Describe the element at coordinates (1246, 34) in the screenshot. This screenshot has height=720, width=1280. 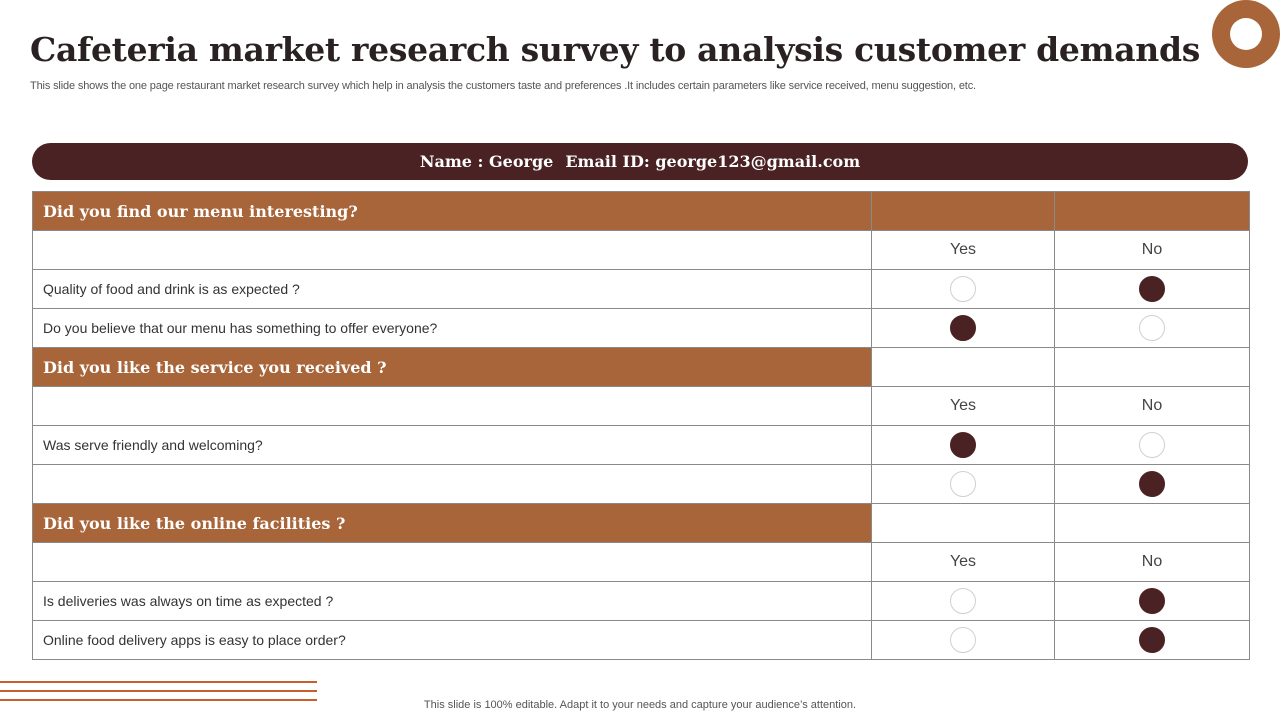
I see `ring-logo-icon` at that location.